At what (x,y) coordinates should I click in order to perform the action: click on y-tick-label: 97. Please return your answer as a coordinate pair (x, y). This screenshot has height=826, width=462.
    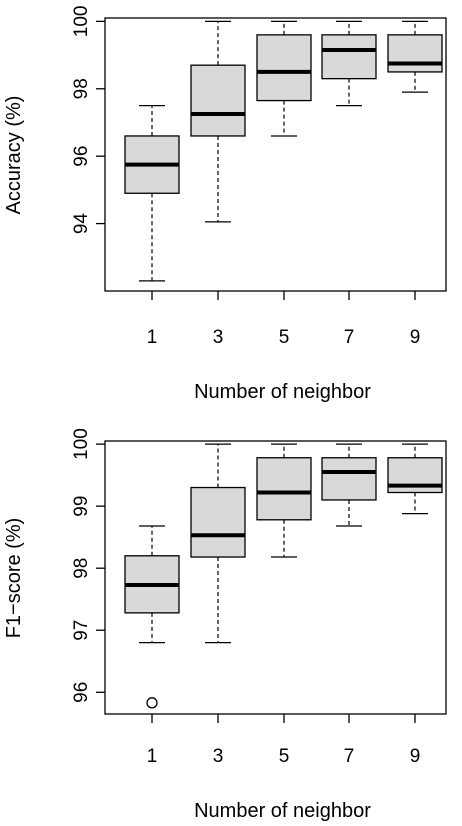
    Looking at the image, I should click on (81, 630).